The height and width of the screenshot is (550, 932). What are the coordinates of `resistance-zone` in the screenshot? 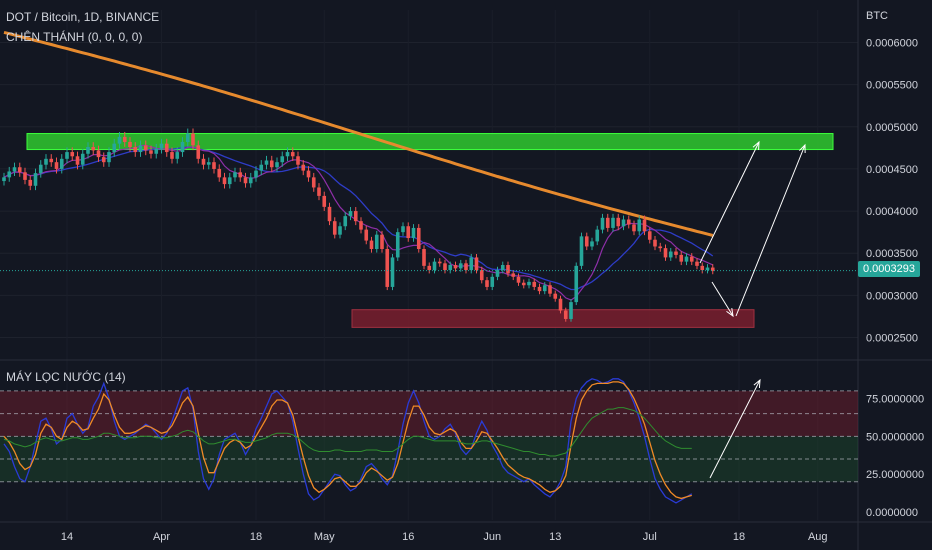 It's located at (430, 142).